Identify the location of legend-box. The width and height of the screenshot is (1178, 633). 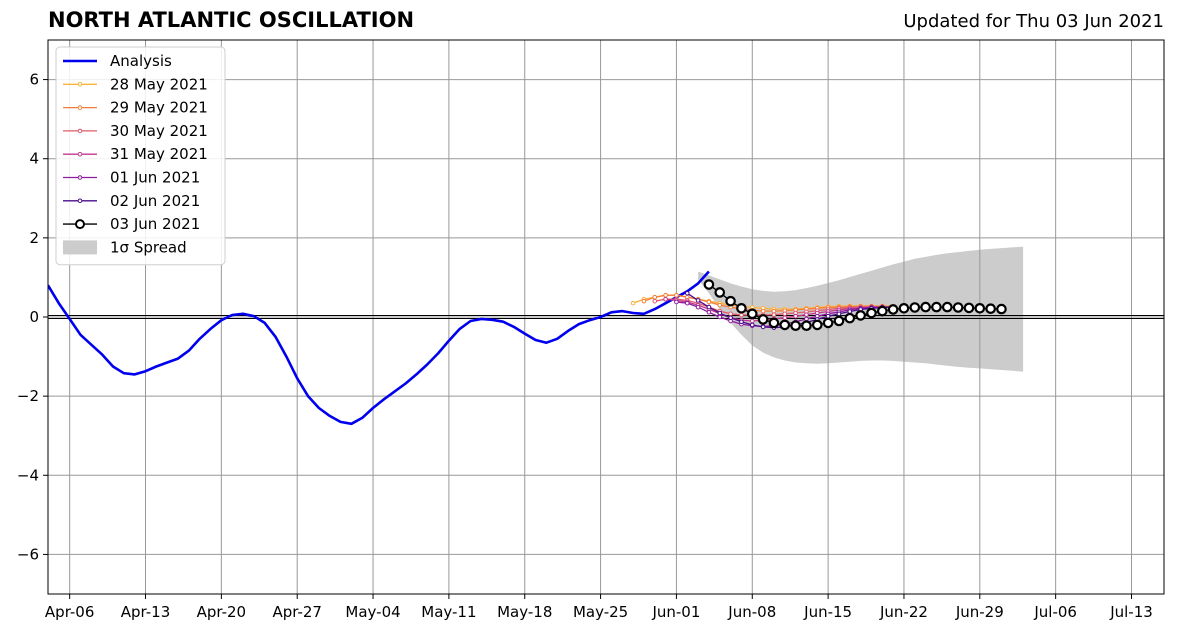
(140, 156).